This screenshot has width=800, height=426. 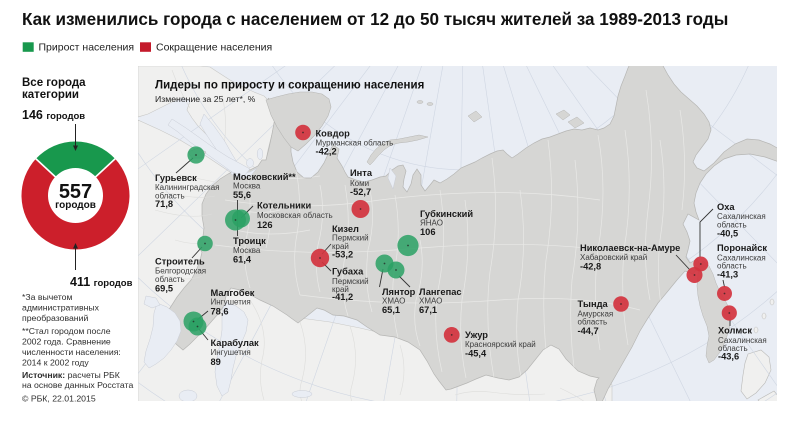 What do you see at coordinates (596, 314) in the screenshot?
I see `svg-text: Амурская` at bounding box center [596, 314].